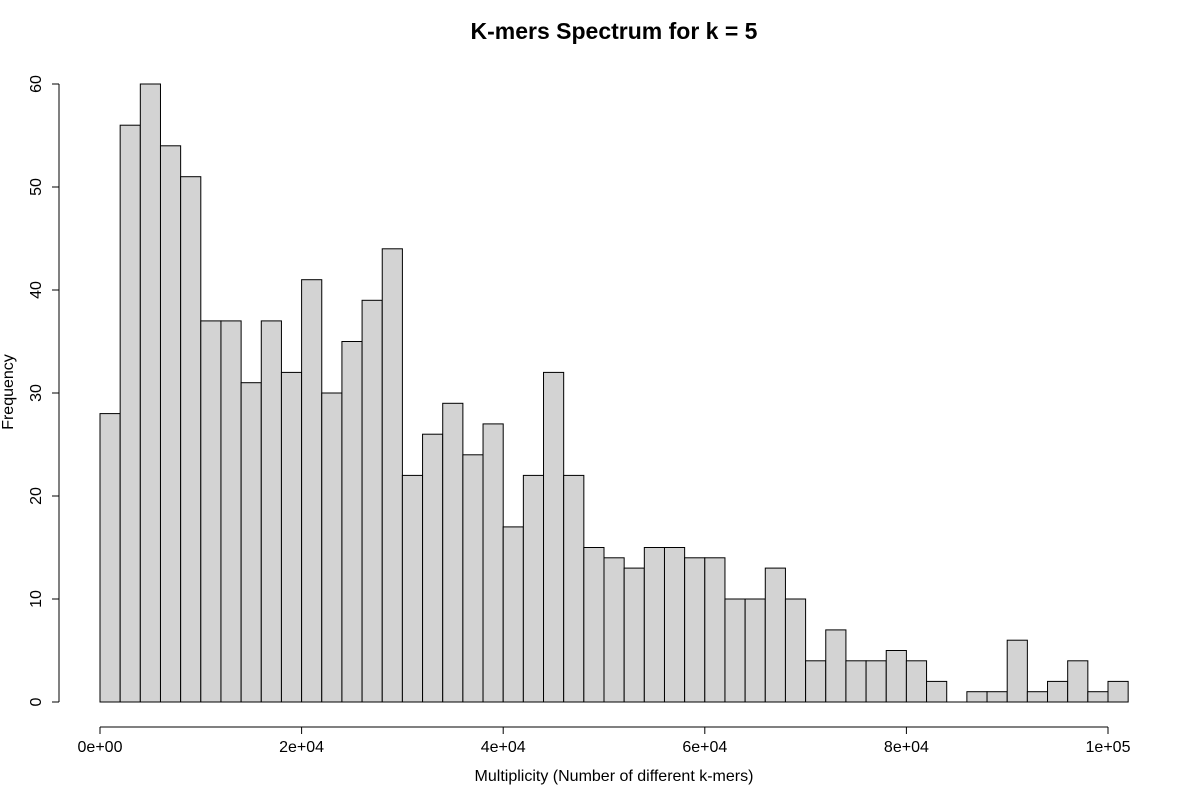 This screenshot has height=800, width=1200. I want to click on x-tick-label: 8e+04, so click(906, 747).